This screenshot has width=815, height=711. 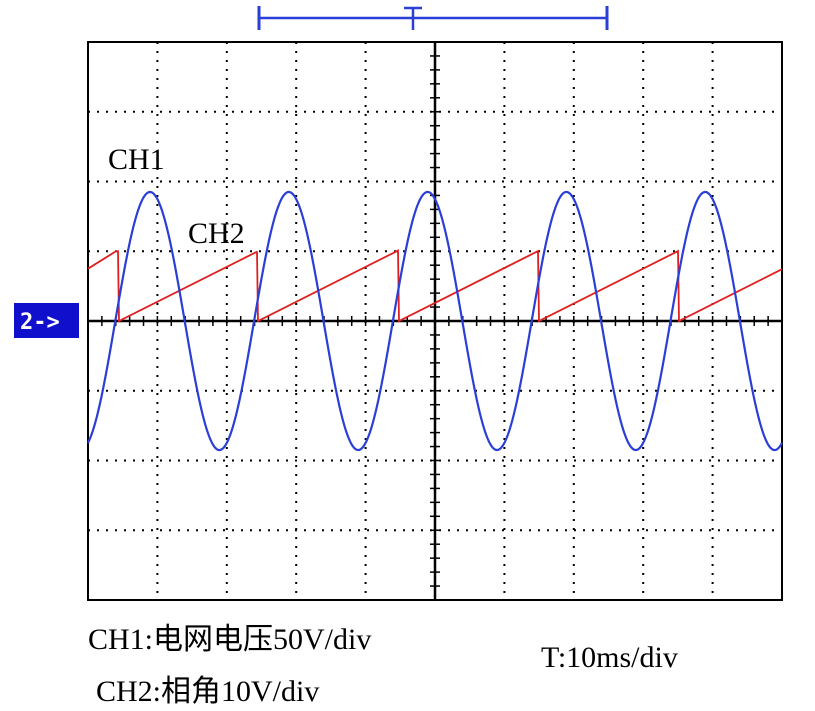 I want to click on ch1-scale-caption: CH1:电网电压50V/div, so click(x=230, y=639).